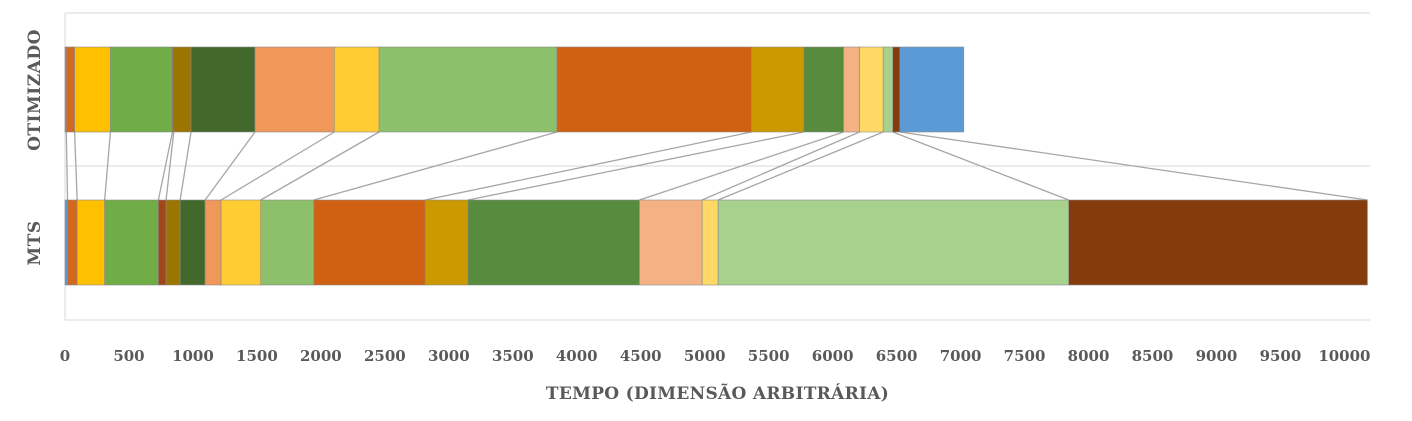  What do you see at coordinates (128, 356) in the screenshot?
I see `x-tick-label: 500` at bounding box center [128, 356].